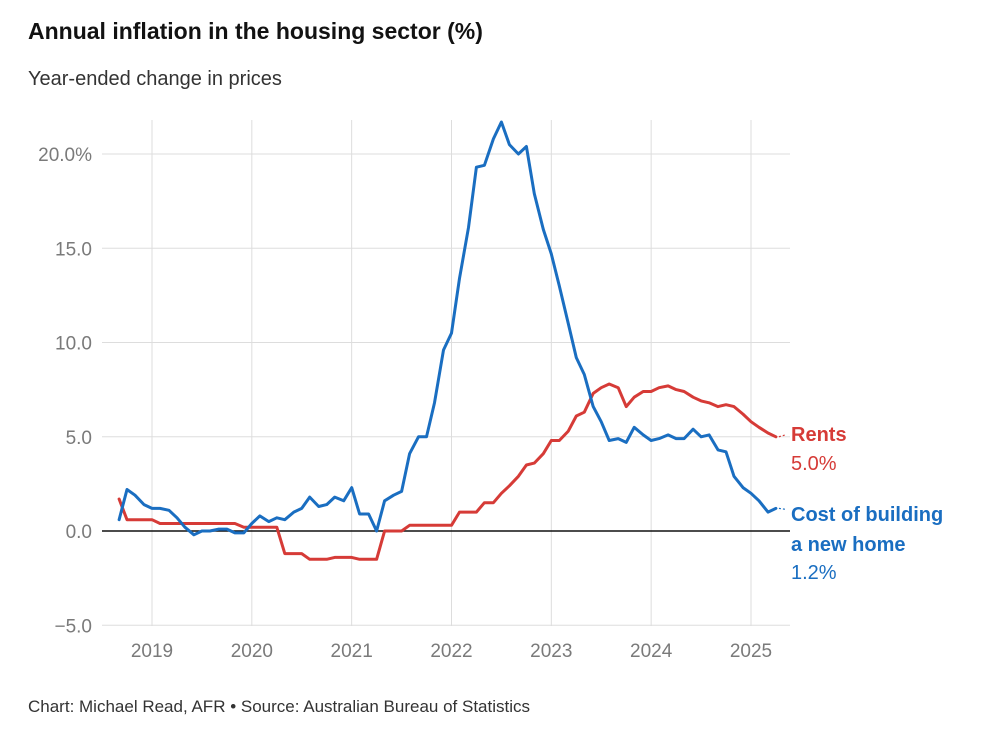 Image resolution: width=985 pixels, height=748 pixels. What do you see at coordinates (73, 344) in the screenshot?
I see `y-tick-label: 10.0` at bounding box center [73, 344].